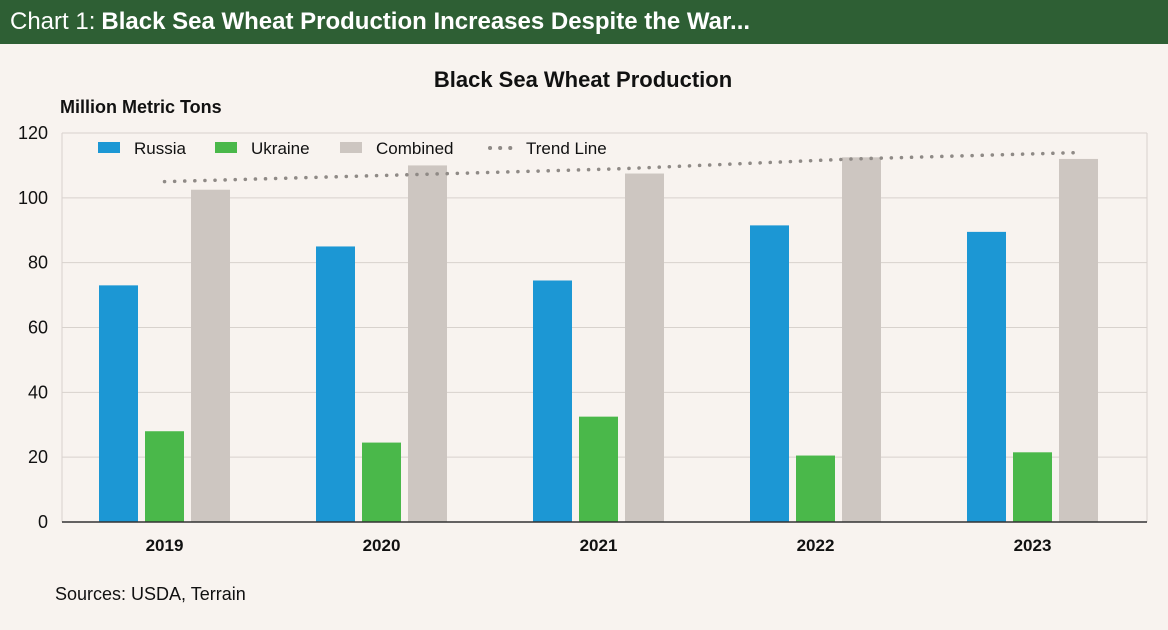 The height and width of the screenshot is (630, 1168). Describe the element at coordinates (38, 328) in the screenshot. I see `y-tick-label: 60` at that location.